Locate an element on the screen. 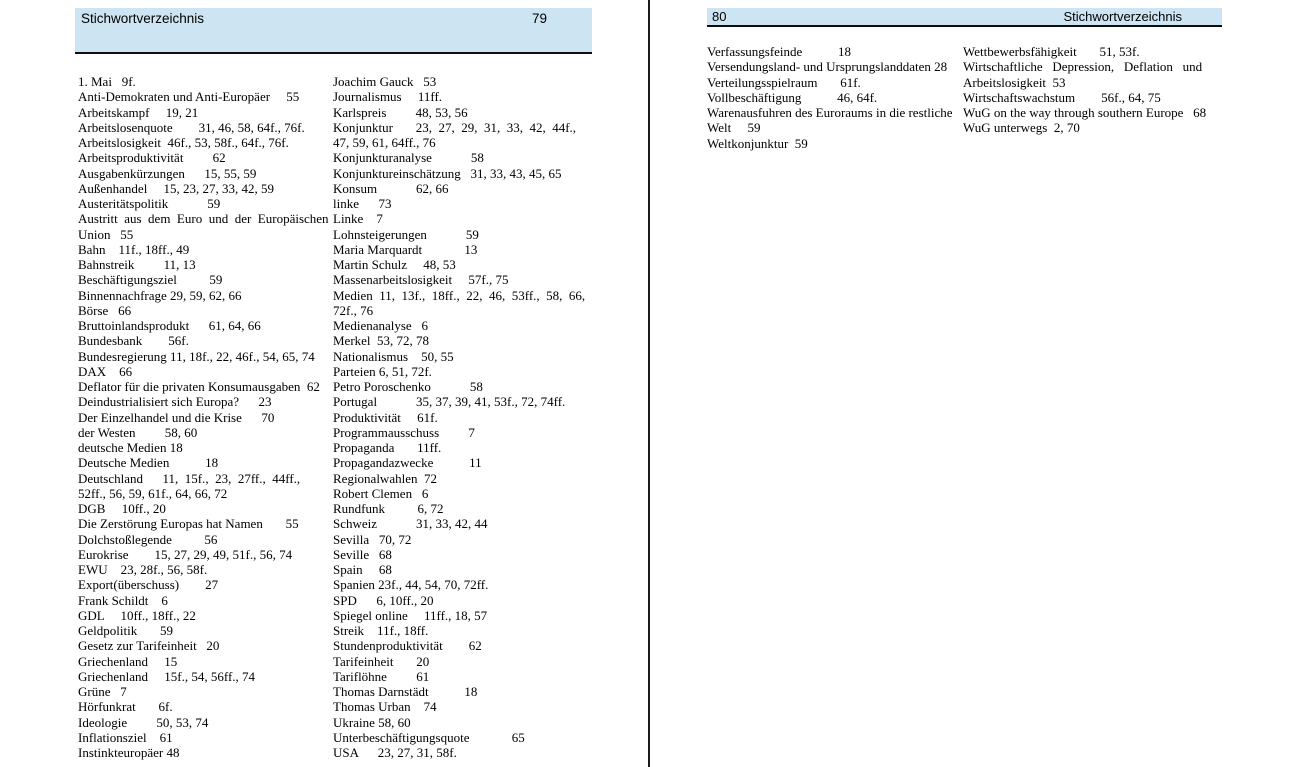  index-line: Geldpolitik 59 is located at coordinates (125, 630).